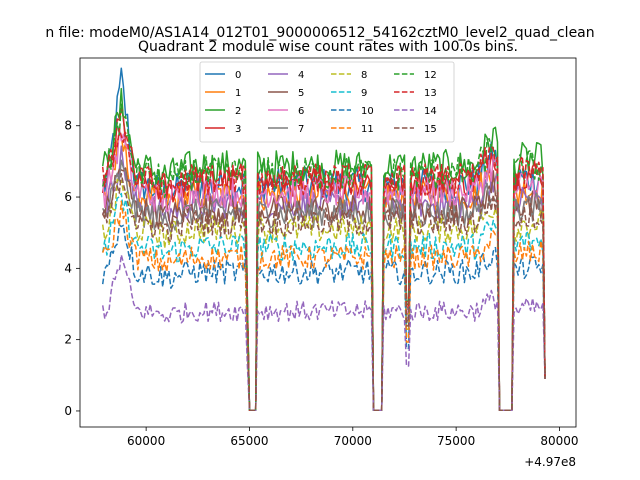 This screenshot has height=480, width=640. Describe the element at coordinates (364, 93) in the screenshot. I see `legend-label-9: 9` at that location.